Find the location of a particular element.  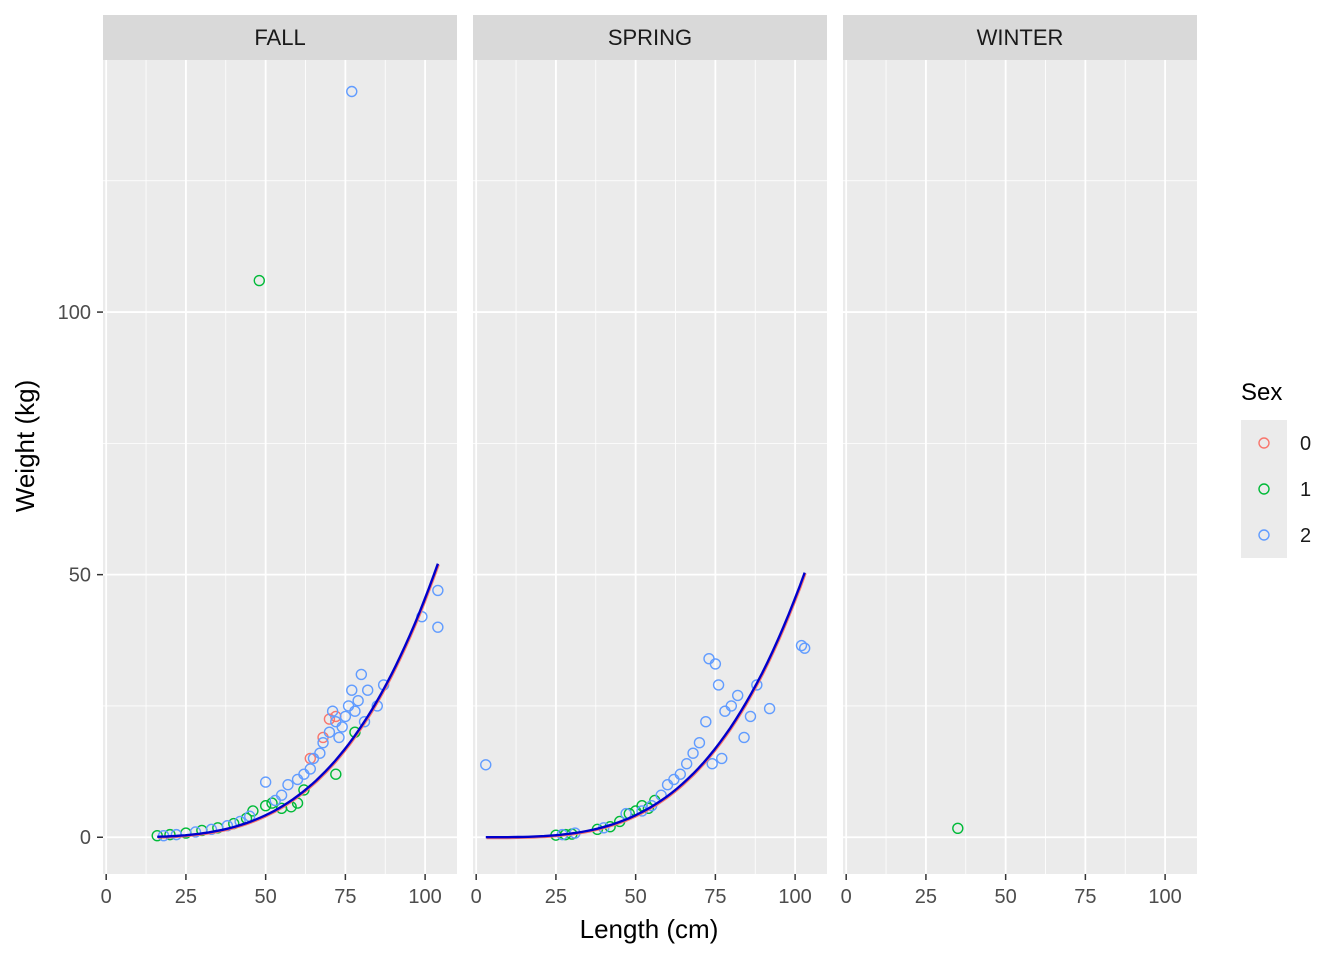

legend-title: Sex is located at coordinates (1261, 392).